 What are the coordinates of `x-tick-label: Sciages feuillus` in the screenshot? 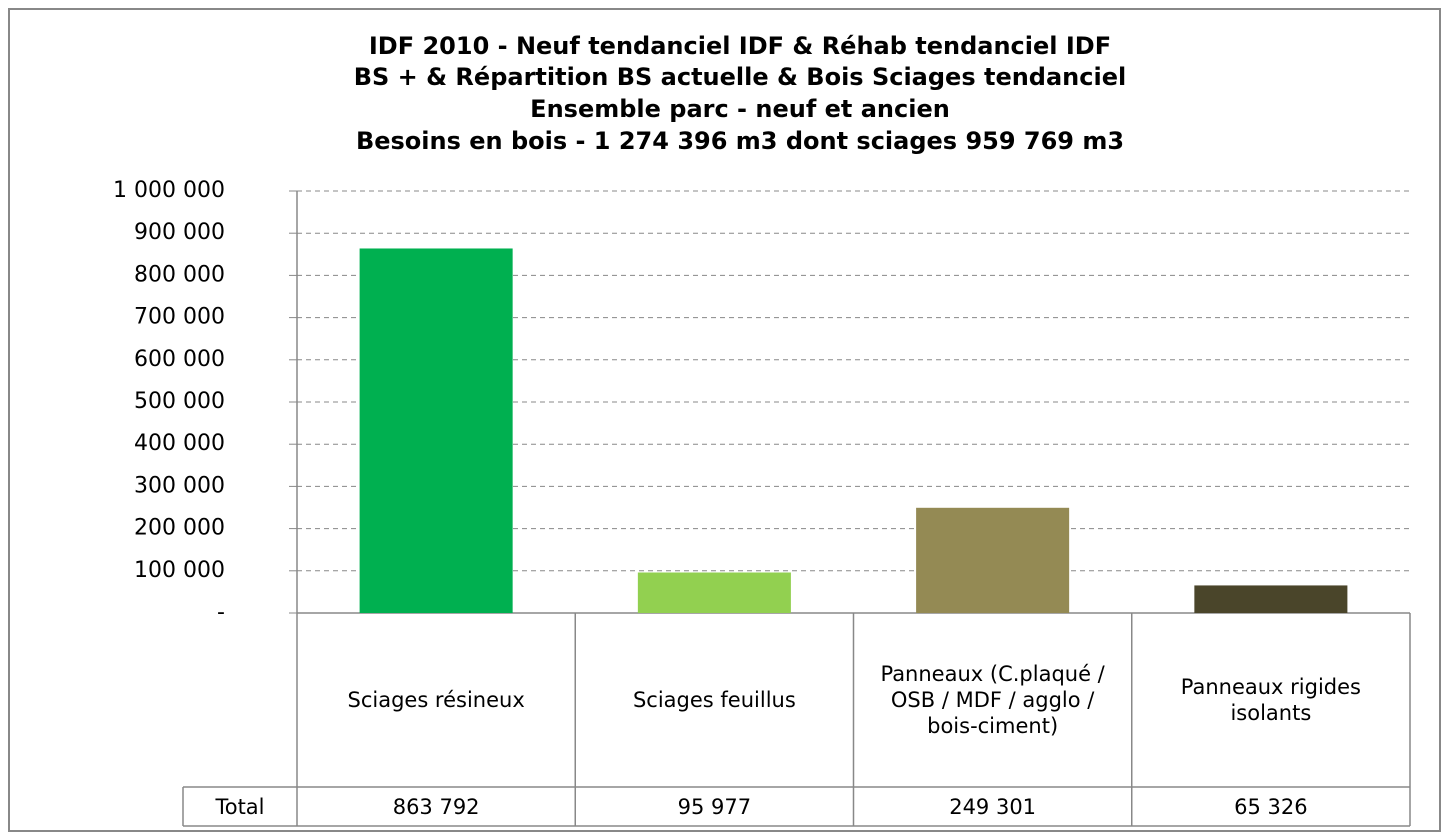 It's located at (714, 700).